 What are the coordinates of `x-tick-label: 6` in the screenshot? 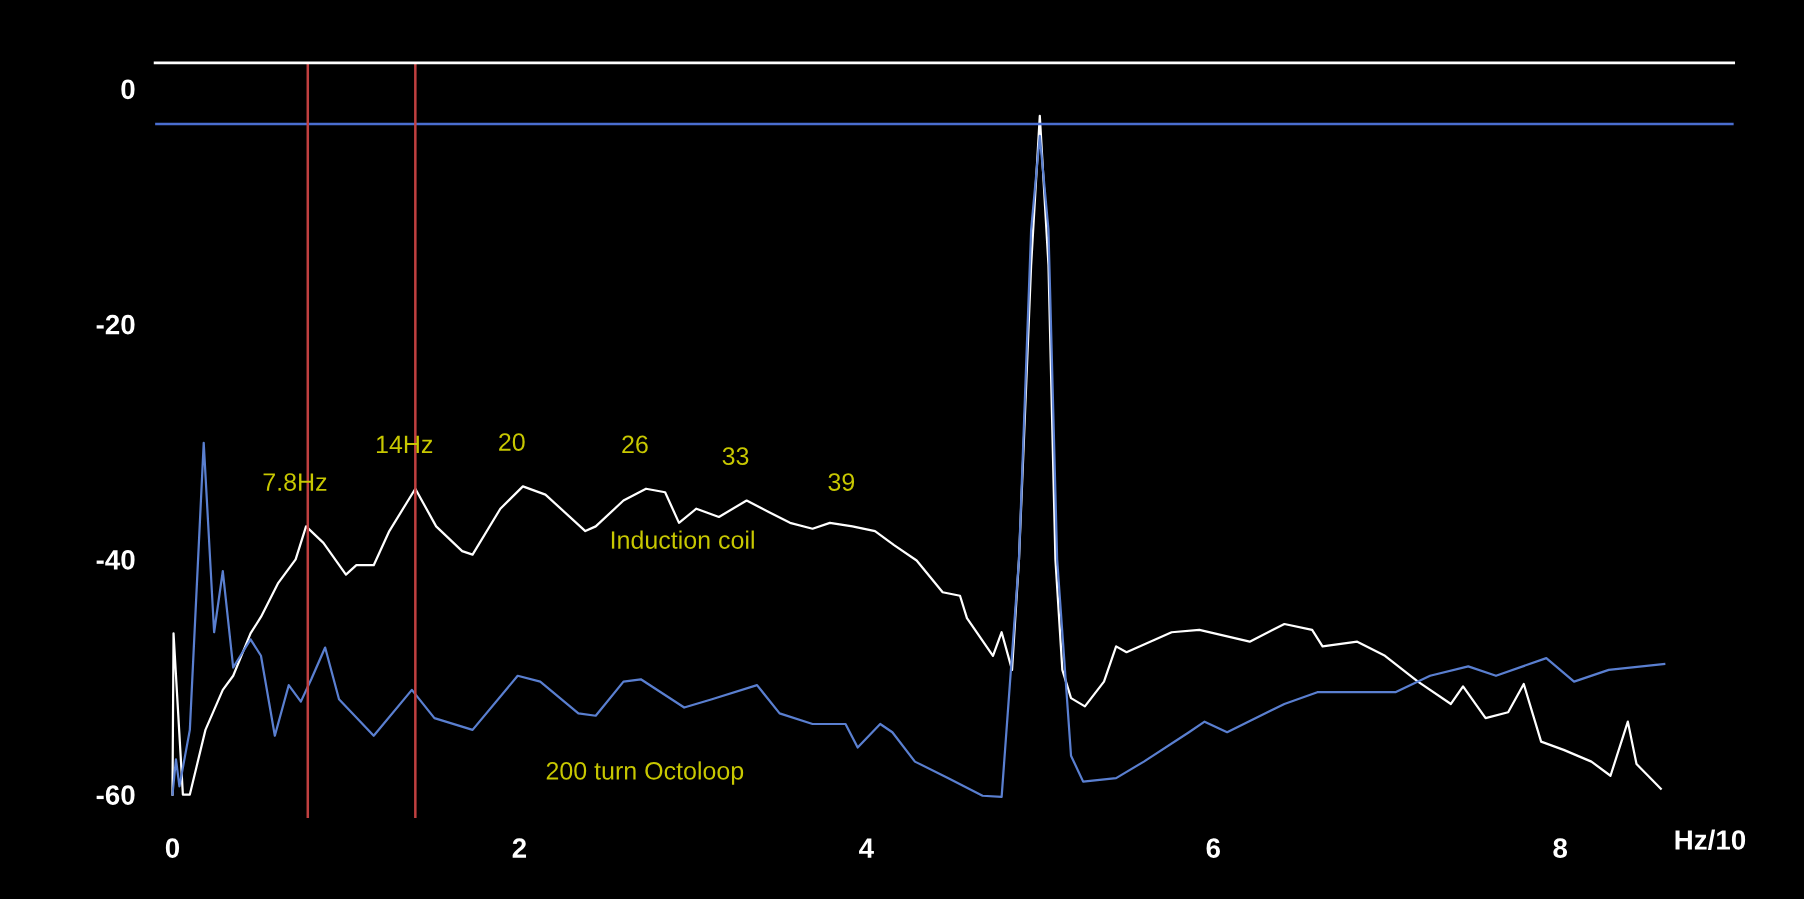 It's located at (1213, 848).